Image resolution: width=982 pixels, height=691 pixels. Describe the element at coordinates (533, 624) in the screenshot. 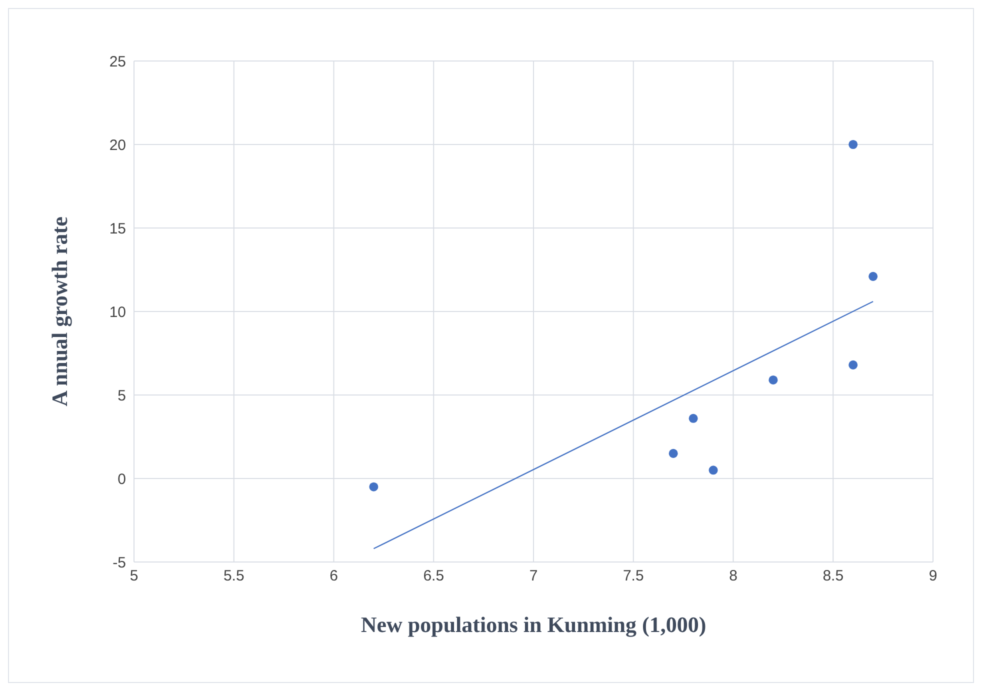

I see `x-axis-title: New populations in Kunming (1,000)` at that location.